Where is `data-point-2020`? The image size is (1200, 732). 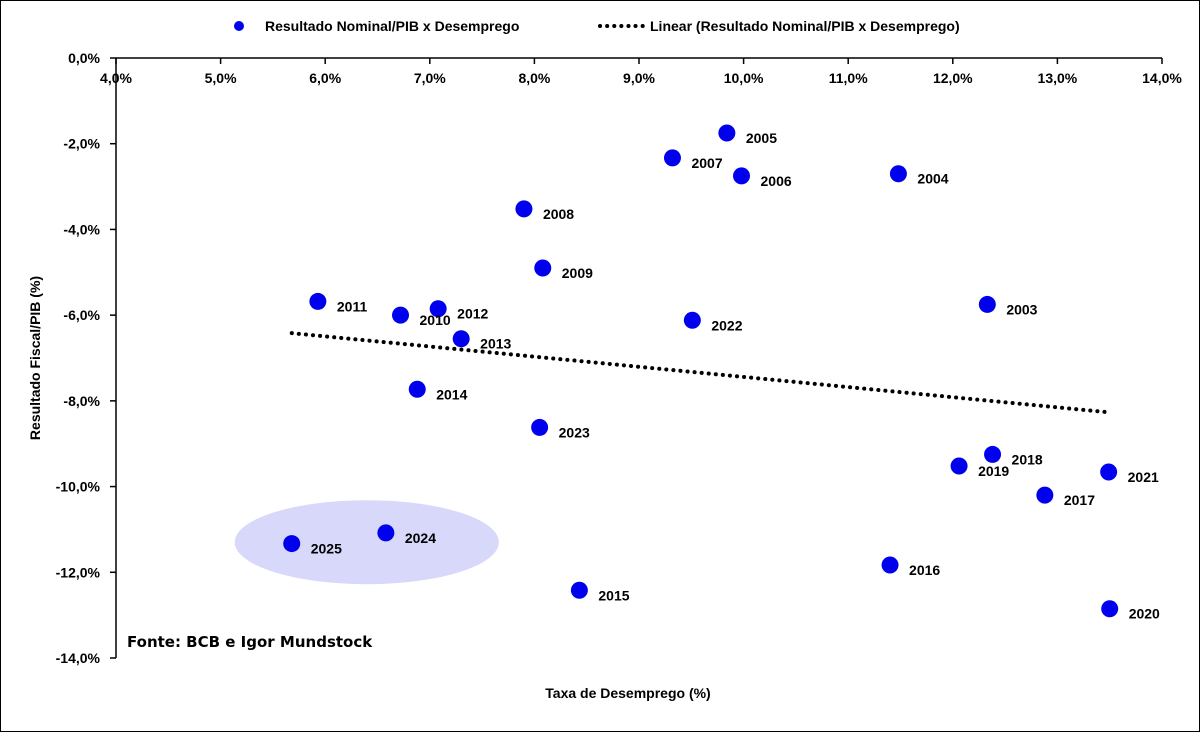 data-point-2020 is located at coordinates (1110, 609).